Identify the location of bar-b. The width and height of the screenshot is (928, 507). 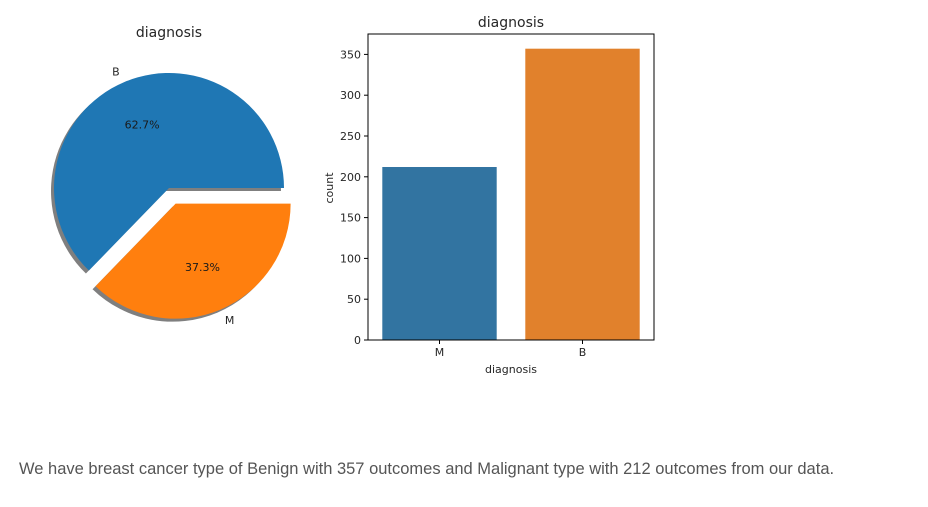
(582, 194).